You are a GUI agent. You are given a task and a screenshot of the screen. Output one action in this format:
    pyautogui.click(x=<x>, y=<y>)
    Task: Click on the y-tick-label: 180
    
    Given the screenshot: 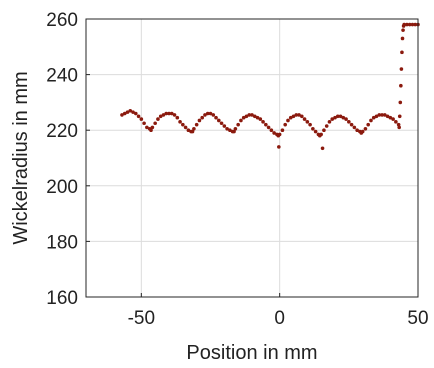 What is the action you would take?
    pyautogui.click(x=62, y=242)
    